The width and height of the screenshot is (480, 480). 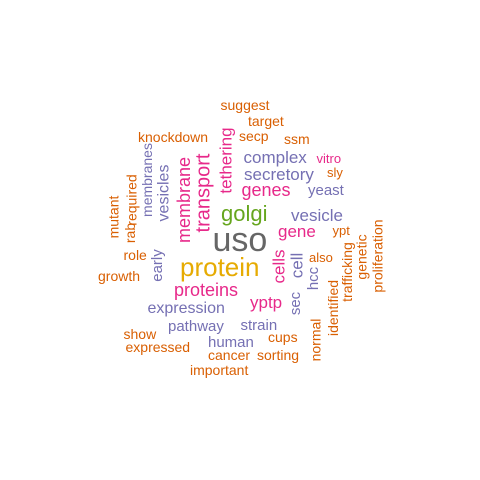 What do you see at coordinates (219, 370) in the screenshot?
I see `word-important: important` at bounding box center [219, 370].